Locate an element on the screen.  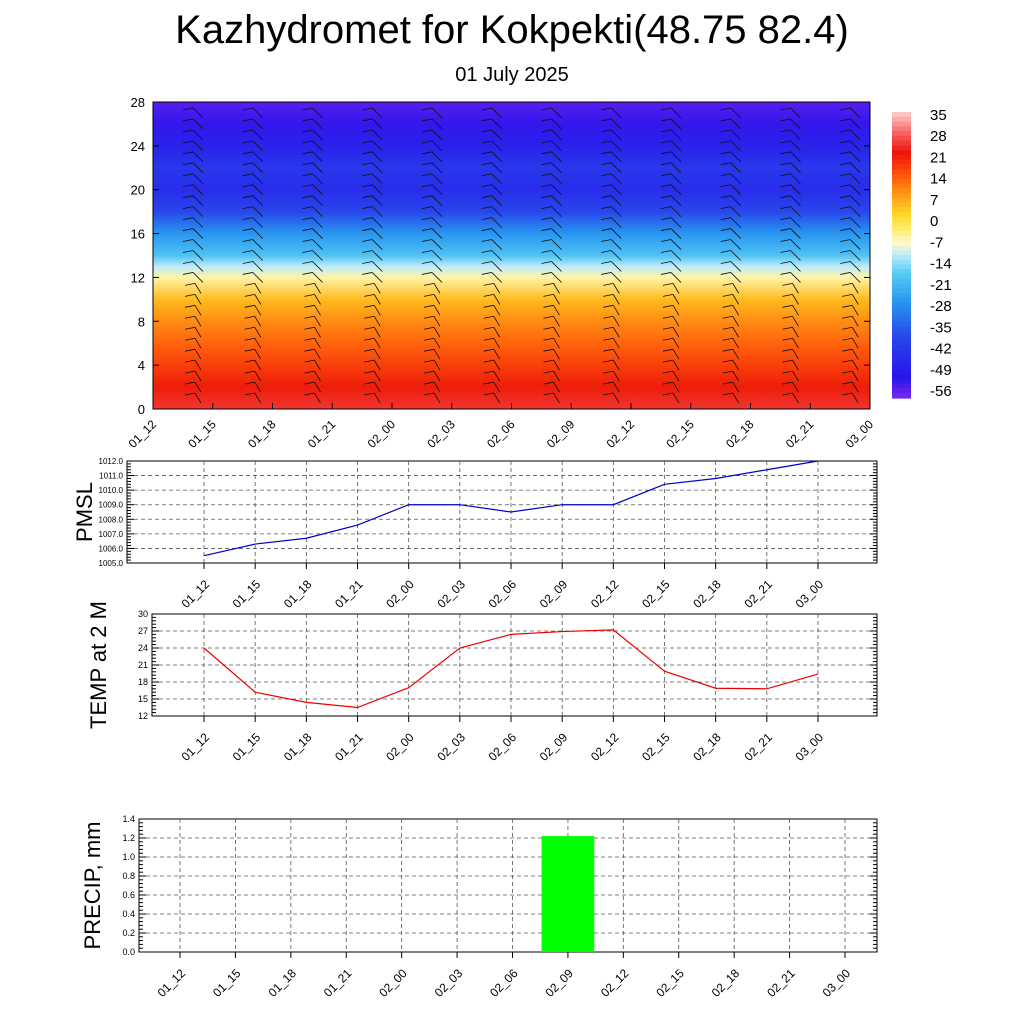
x-tick-label: 02_00 is located at coordinates (400, 594).